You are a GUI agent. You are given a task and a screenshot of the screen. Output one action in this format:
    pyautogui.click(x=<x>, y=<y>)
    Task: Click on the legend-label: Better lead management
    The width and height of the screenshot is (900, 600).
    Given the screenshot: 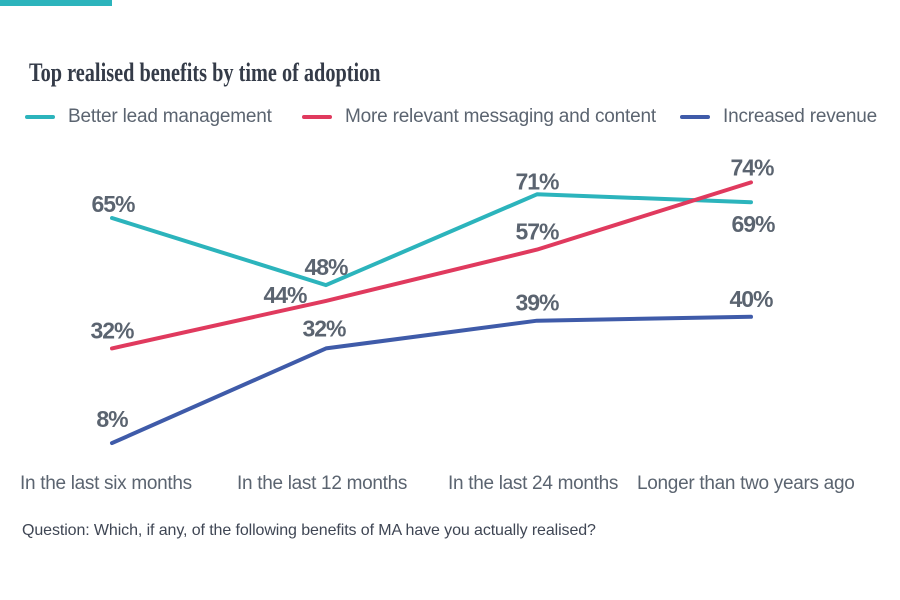 What is the action you would take?
    pyautogui.click(x=170, y=116)
    